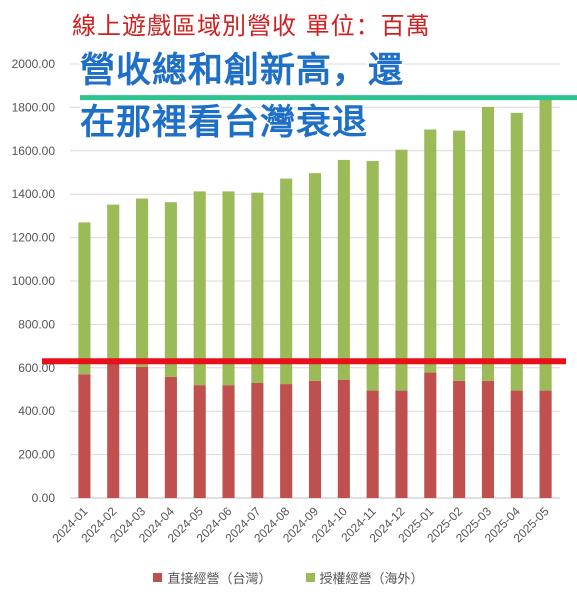  I want to click on legend: 直接經營（台灣） 授權經營（海外）, so click(288, 577).